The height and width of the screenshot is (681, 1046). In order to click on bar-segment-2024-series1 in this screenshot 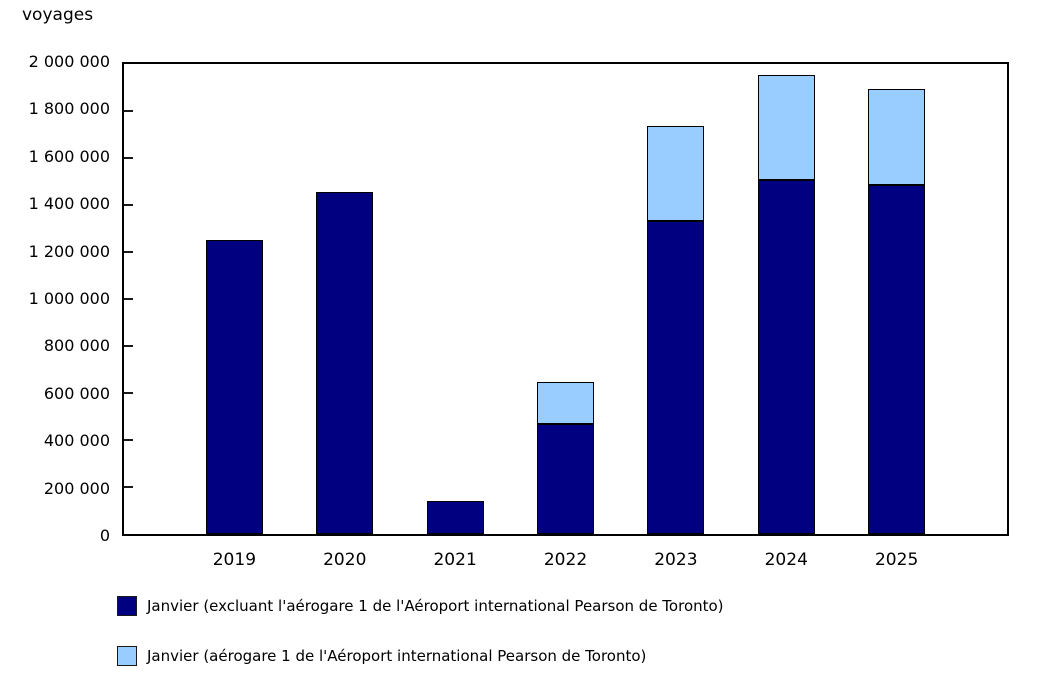, I will do `click(786, 127)`.